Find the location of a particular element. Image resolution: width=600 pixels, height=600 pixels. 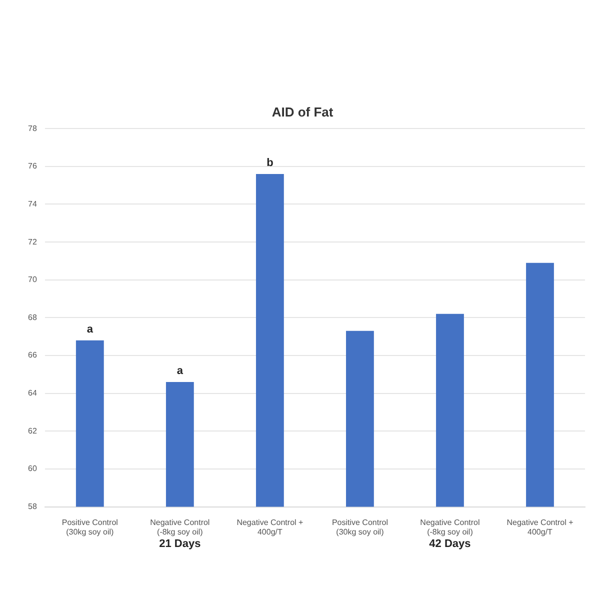

y-tick-label: 76 is located at coordinates (33, 166).